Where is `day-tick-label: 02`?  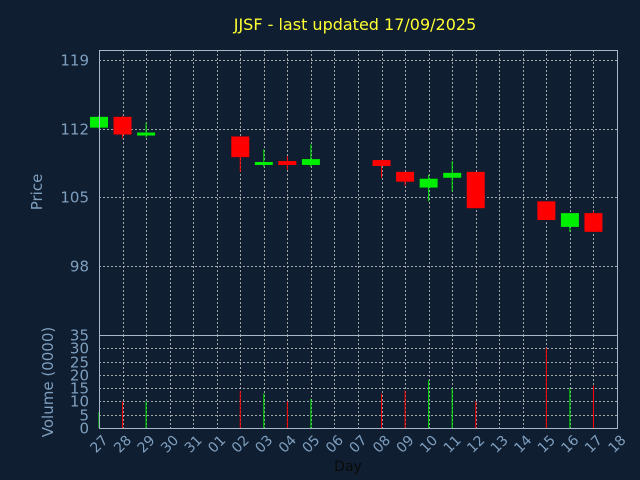
day-tick-label: 02 is located at coordinates (241, 445).